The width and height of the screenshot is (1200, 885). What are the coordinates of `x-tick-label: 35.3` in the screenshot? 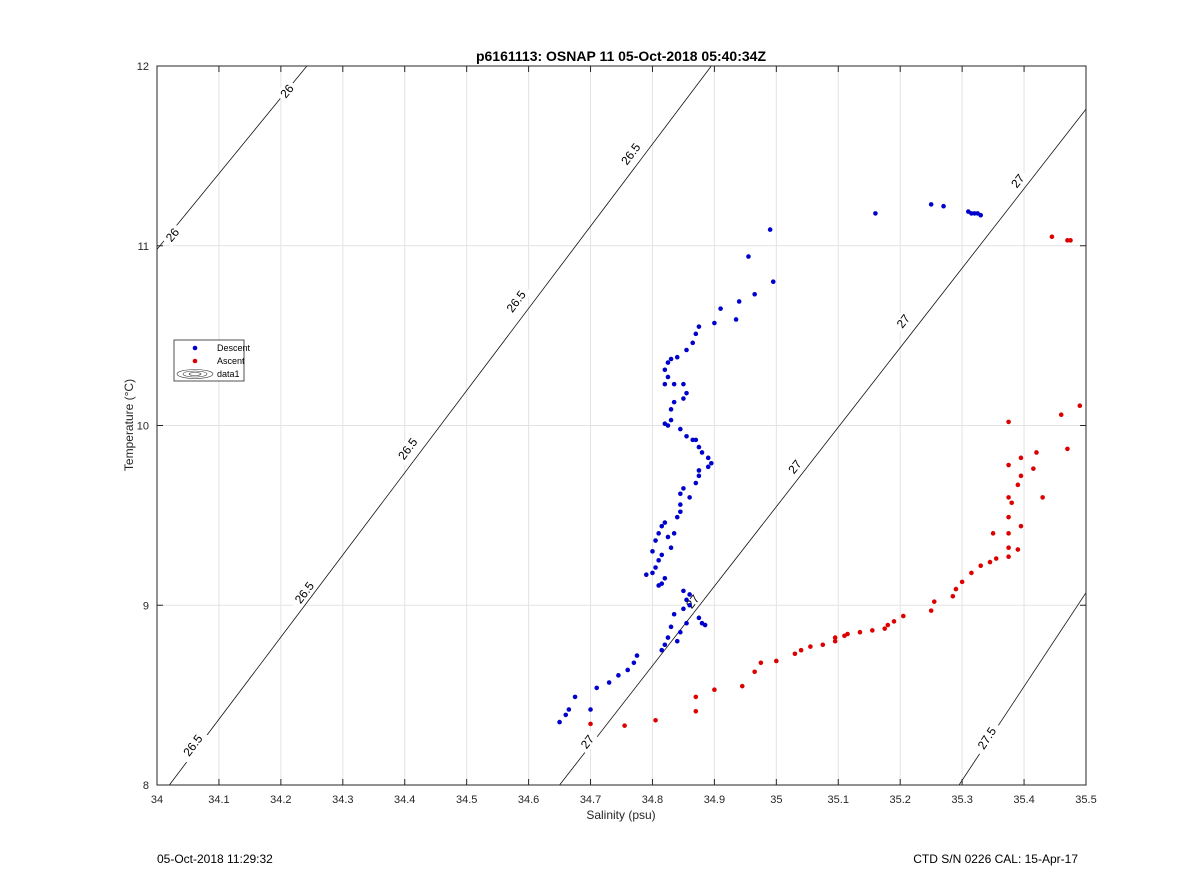 It's located at (961, 800).